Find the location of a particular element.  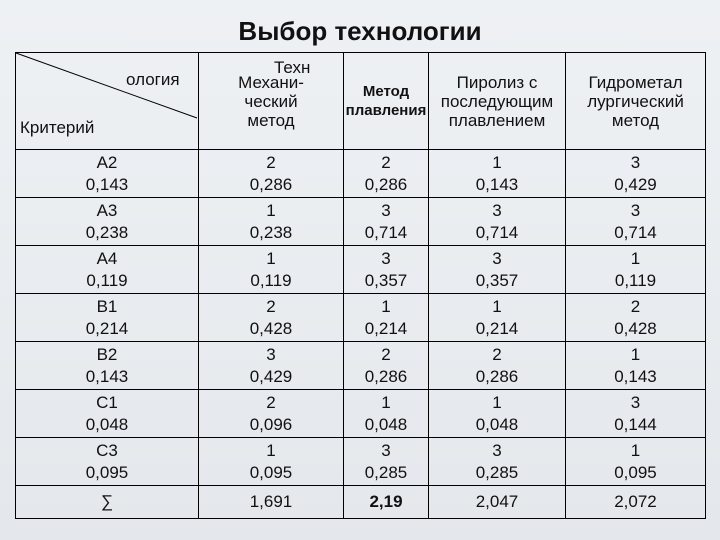

cell-line: В2 is located at coordinates (107, 354).